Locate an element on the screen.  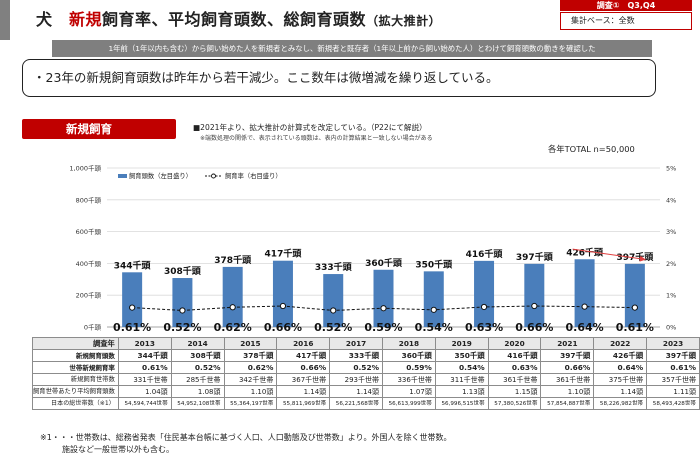
y-left-tick-label: 800千頭 is located at coordinates (89, 199).